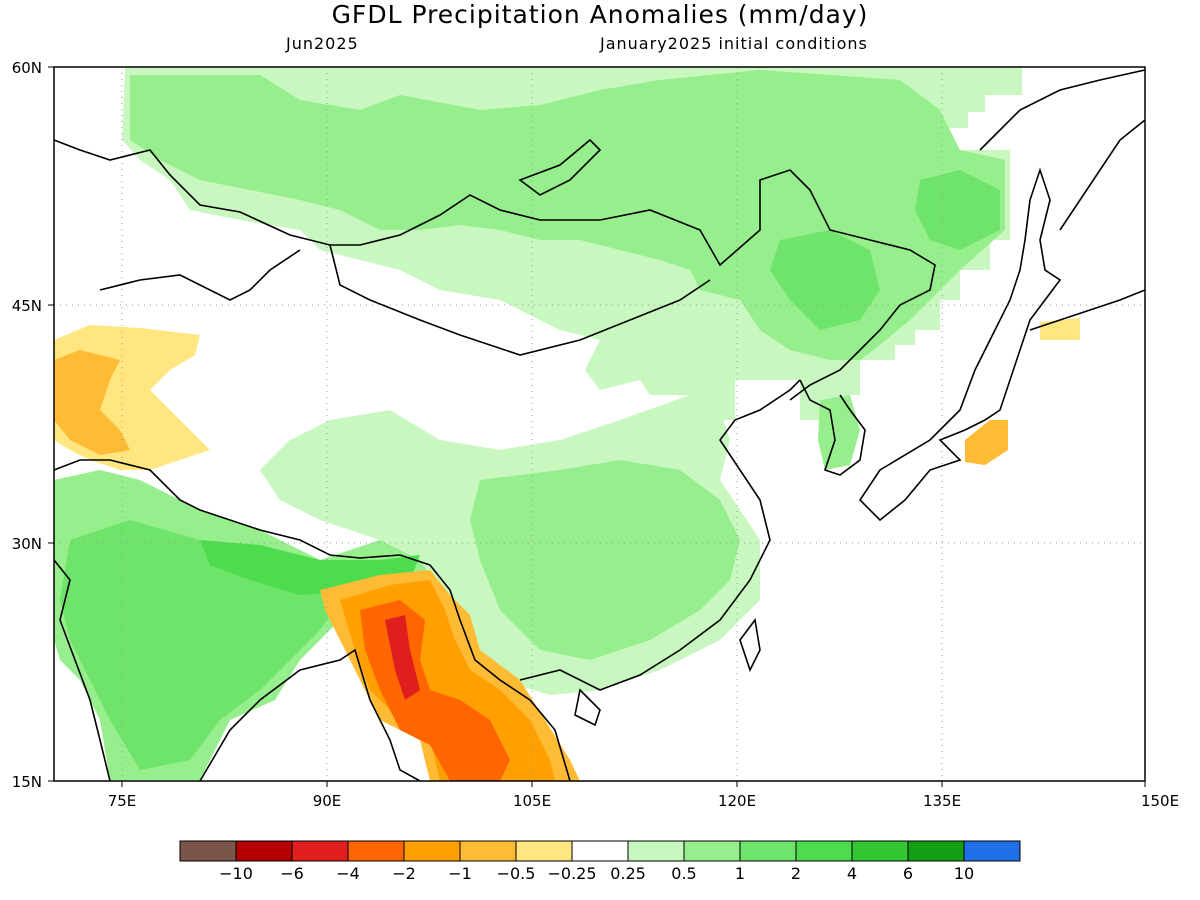 Image resolution: width=1200 pixels, height=900 pixels. What do you see at coordinates (292, 873) in the screenshot?
I see `colorbar-label: −6` at bounding box center [292, 873].